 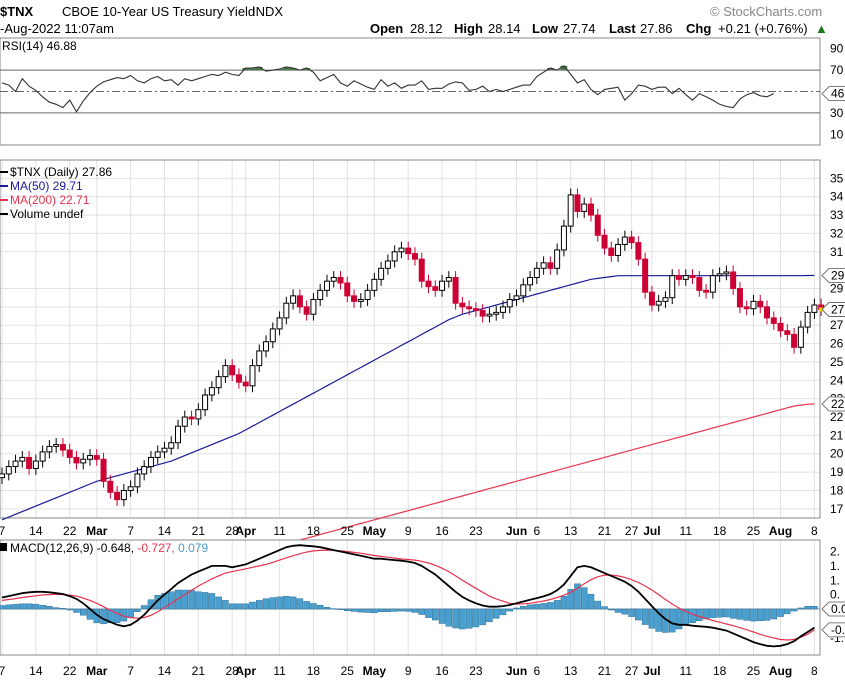 I want to click on macd-x-tick-label: Jul, so click(x=651, y=671).